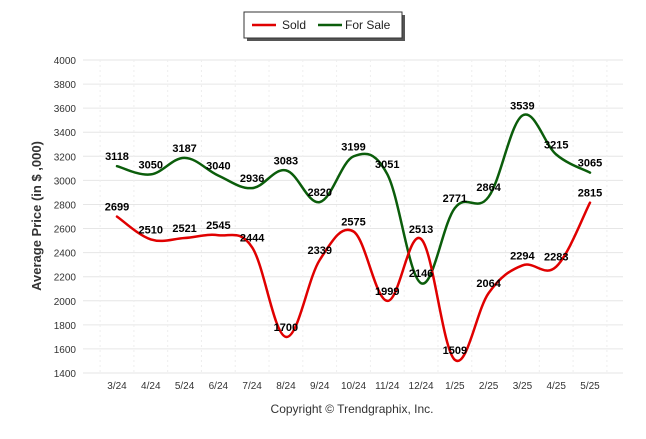 The width and height of the screenshot is (646, 439). I want to click on data-label: 3050, so click(151, 165).